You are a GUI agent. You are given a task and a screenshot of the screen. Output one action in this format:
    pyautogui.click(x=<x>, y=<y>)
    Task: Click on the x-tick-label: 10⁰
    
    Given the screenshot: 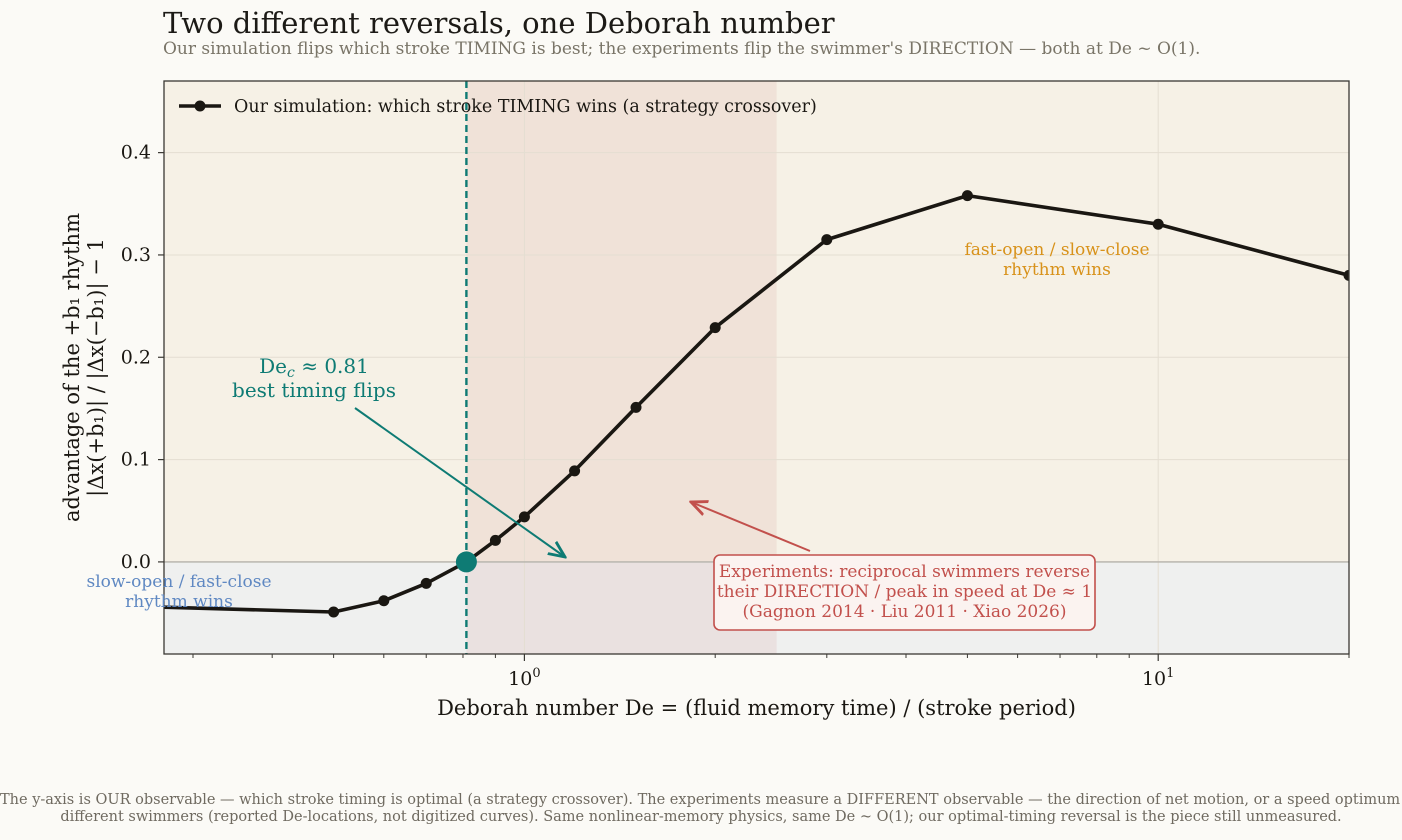 What is the action you would take?
    pyautogui.click(x=524, y=678)
    